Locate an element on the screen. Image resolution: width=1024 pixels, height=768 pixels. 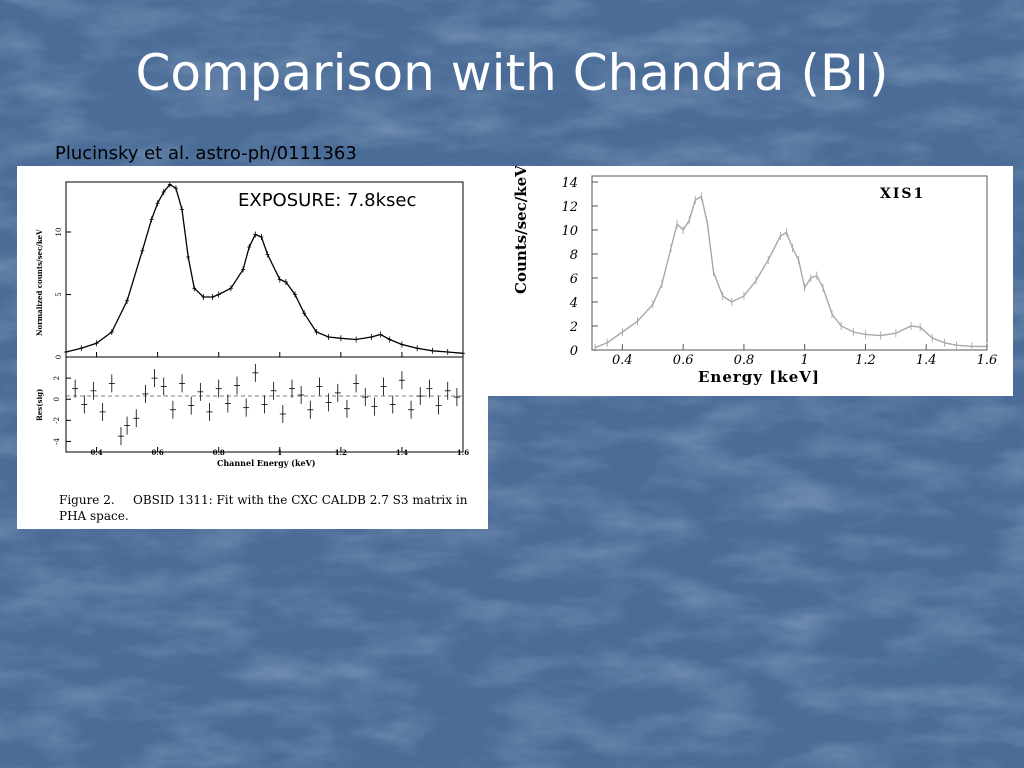
citation-text: Plucinsky et al. astro-ph/0111363 is located at coordinates (206, 153).